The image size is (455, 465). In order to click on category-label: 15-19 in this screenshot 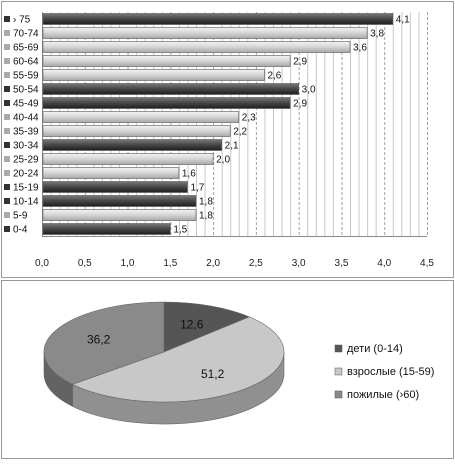, I will do `click(26, 188)`.